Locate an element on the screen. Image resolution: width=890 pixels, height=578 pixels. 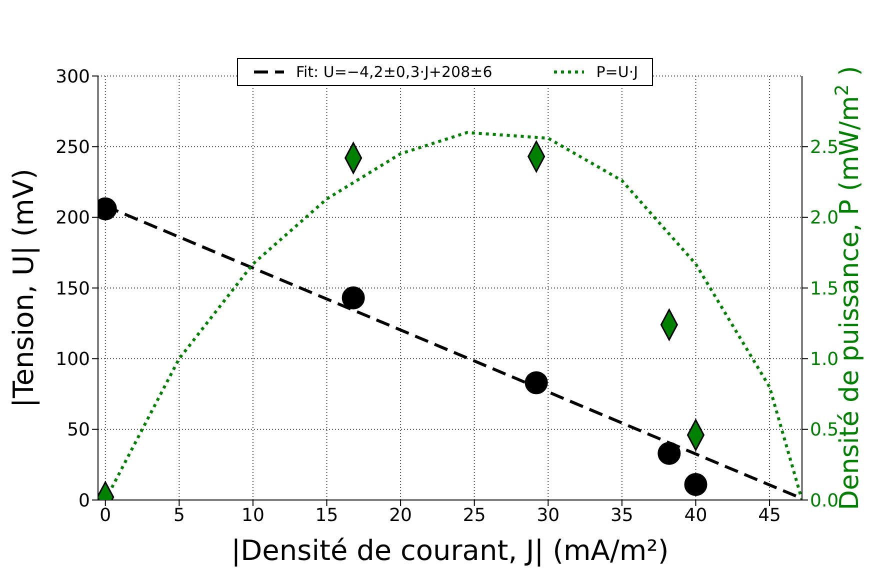
y-tick-label: 150 is located at coordinates (73, 289).